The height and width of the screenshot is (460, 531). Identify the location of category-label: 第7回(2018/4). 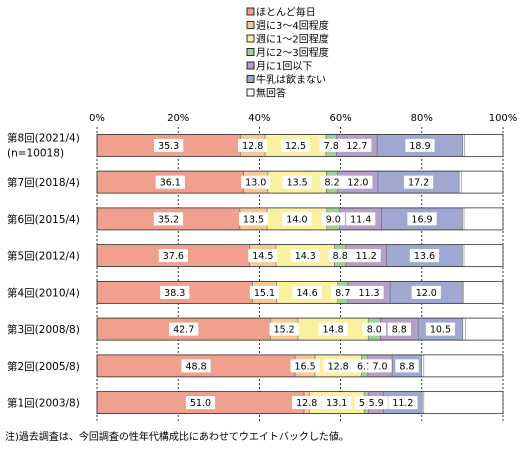
(43, 182).